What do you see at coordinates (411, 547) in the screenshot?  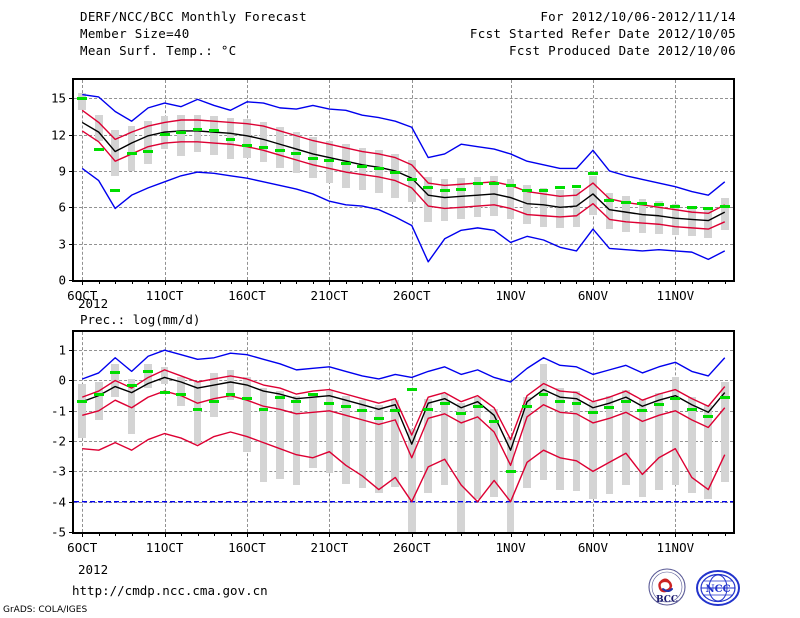 I see `x-axis-tick-label: 26OCT` at bounding box center [411, 547].